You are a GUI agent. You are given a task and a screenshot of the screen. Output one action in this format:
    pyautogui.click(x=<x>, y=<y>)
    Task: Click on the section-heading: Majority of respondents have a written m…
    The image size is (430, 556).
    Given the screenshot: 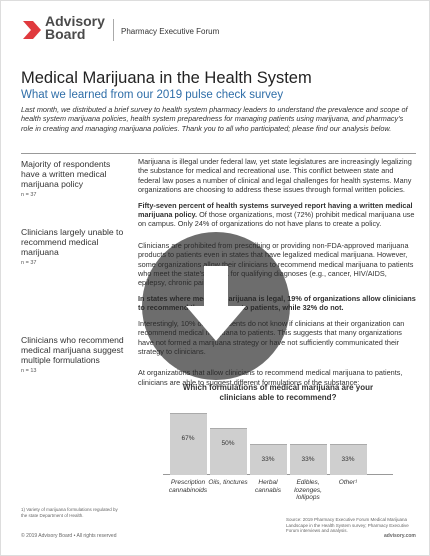 What is the action you would take?
    pyautogui.click(x=66, y=174)
    